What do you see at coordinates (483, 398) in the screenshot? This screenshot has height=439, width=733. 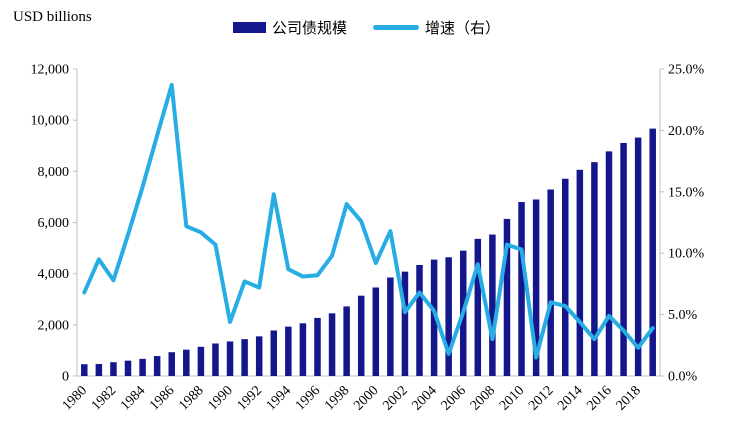 I see `x-axis-tick-label: 2008` at bounding box center [483, 398].